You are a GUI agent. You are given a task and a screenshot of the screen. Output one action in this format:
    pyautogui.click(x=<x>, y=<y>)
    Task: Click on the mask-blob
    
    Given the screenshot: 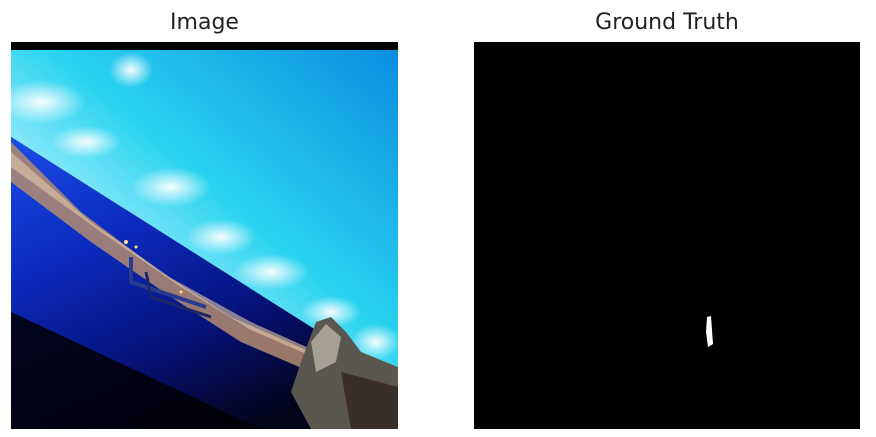 What is the action you would take?
    pyautogui.click(x=709, y=331)
    